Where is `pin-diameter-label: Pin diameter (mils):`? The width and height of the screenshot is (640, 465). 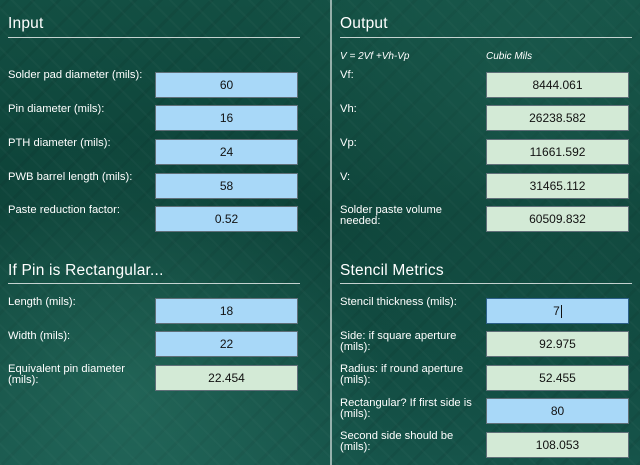 pin-diameter-label: Pin diameter (mils): is located at coordinates (56, 109).